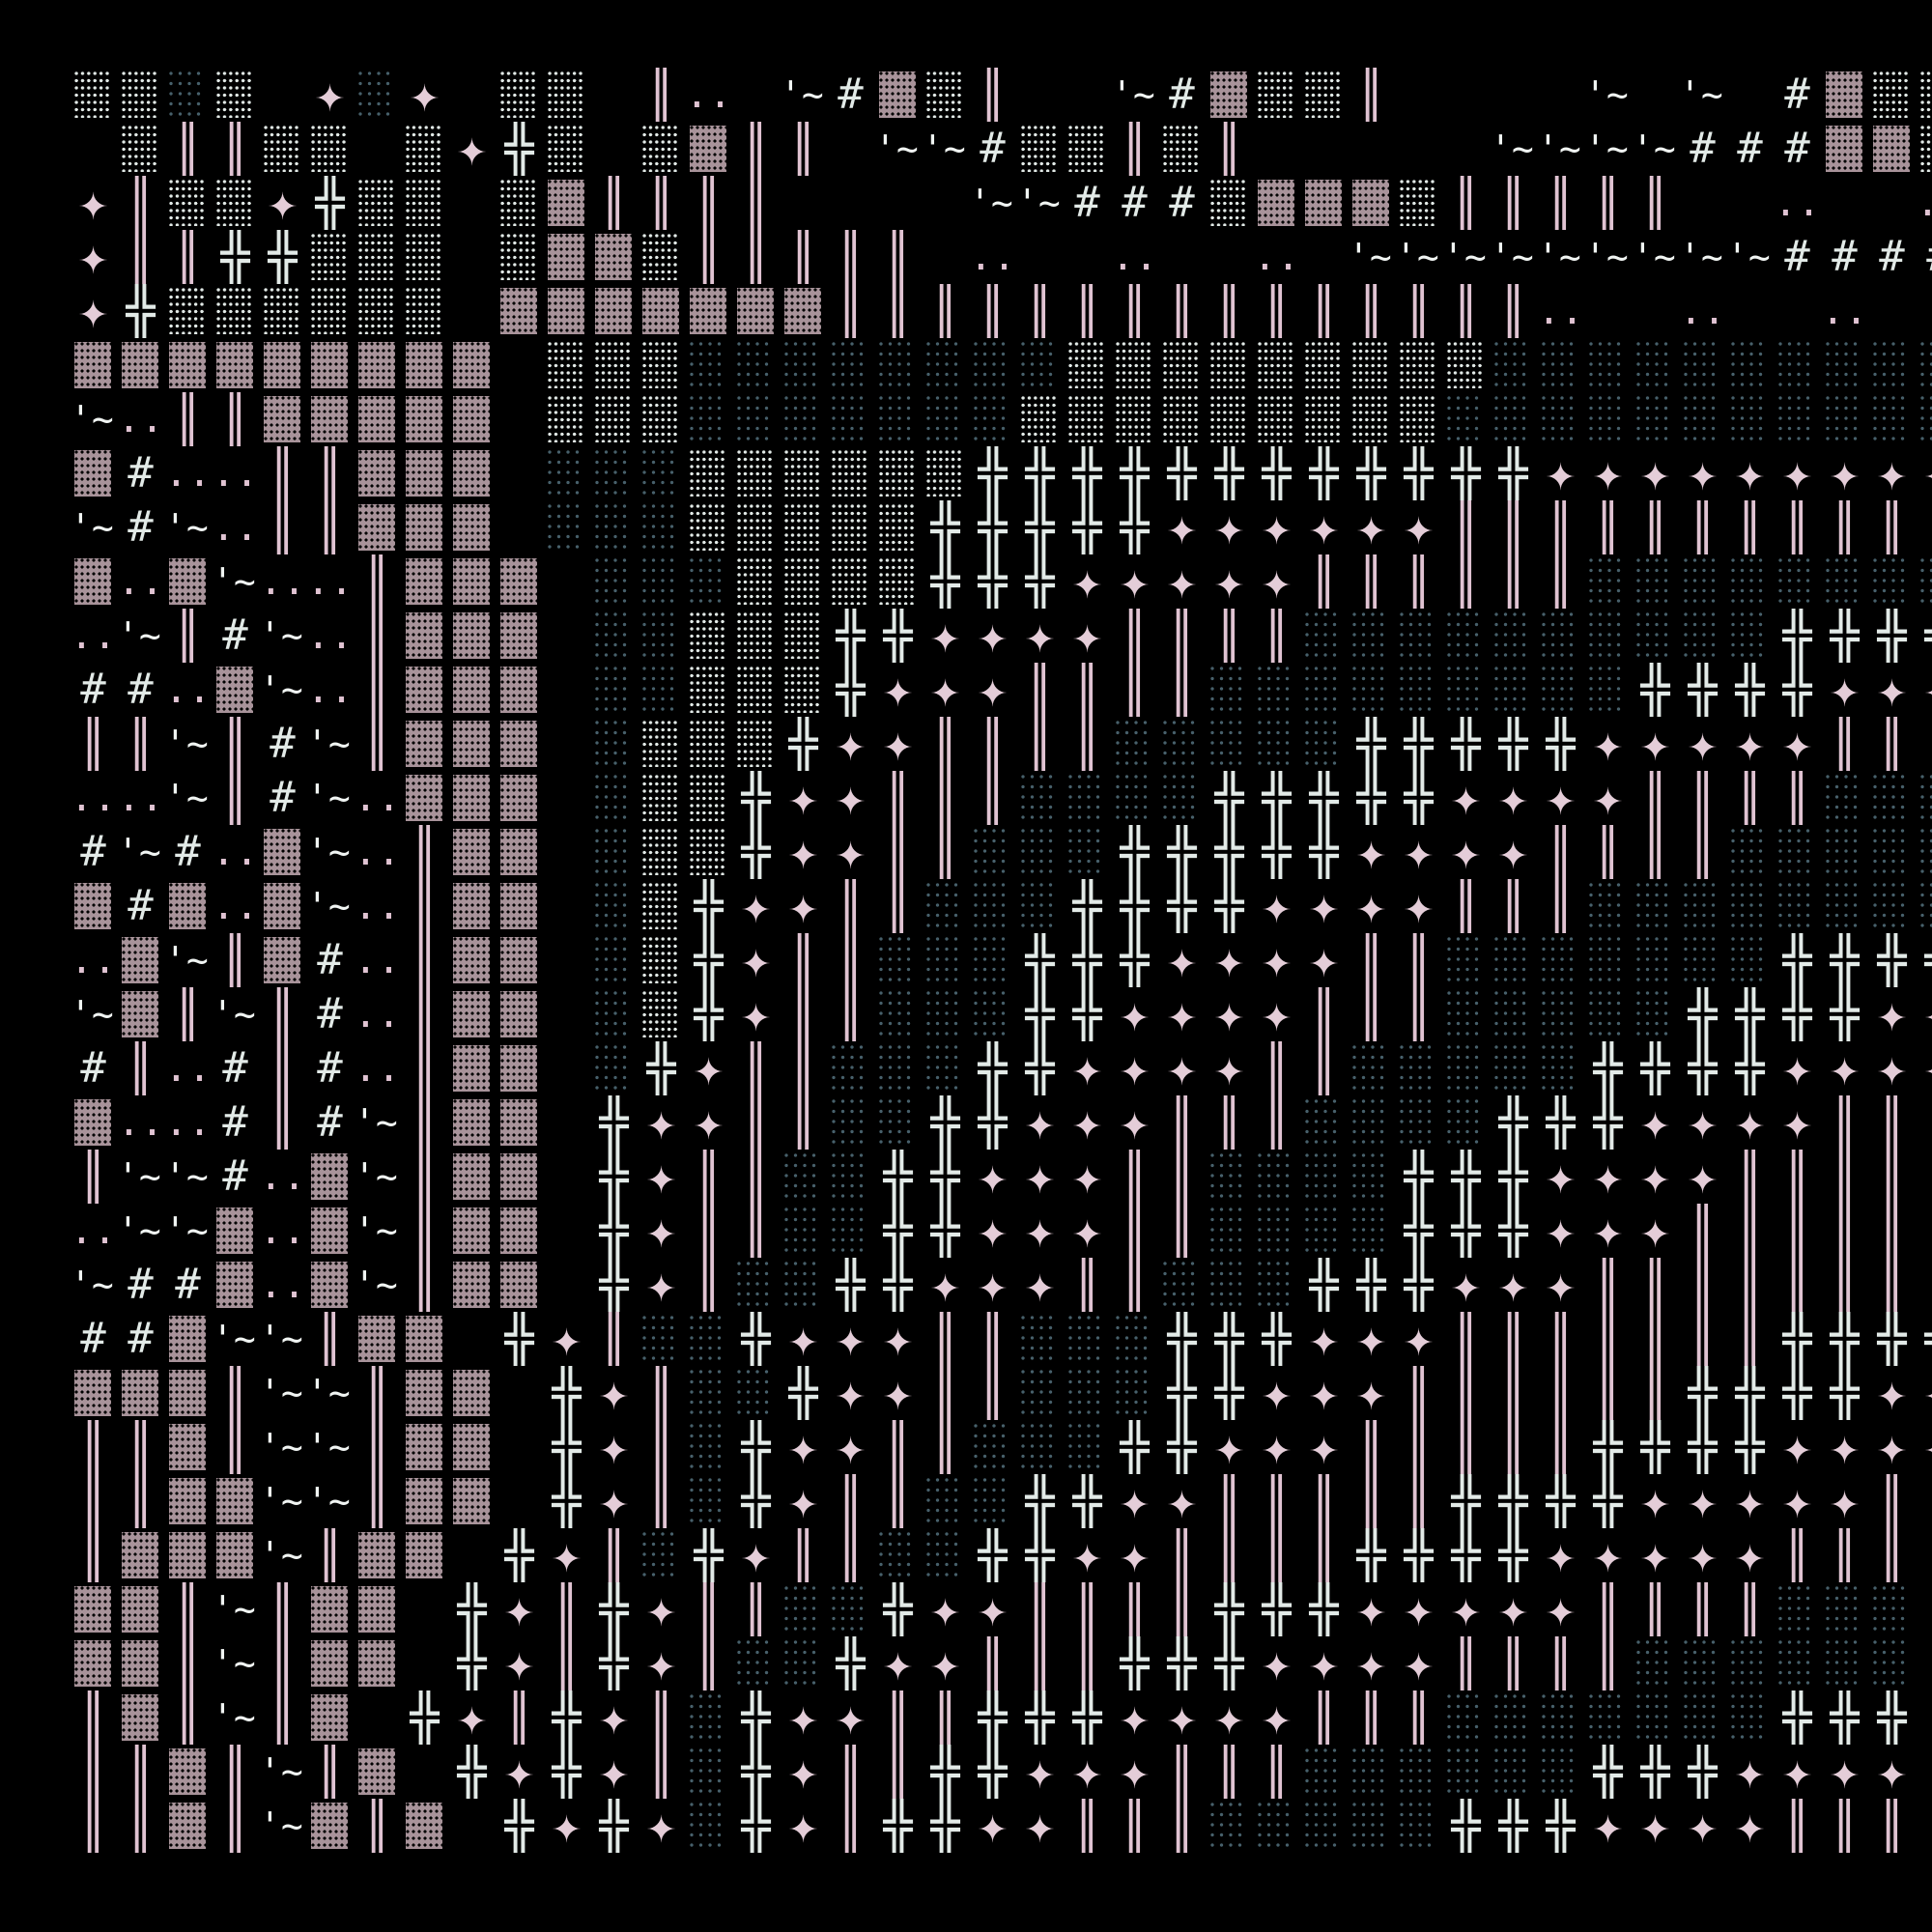 This screenshot has height=1932, width=1932. I want to click on art-row: ..'~''~'..'~'║ ╬✦║║╬╬✦✦✦║║╬╬╬✦✦✦║║║║║║, so click(1001, 1231).